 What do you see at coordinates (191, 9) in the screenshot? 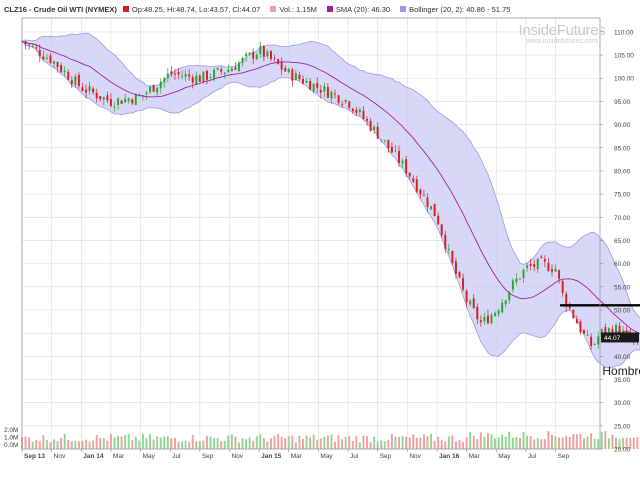
I see `ohlc-legend: Op:48.25, Hi:48.74, Lo:43.57, Cl:44.07` at bounding box center [191, 9].